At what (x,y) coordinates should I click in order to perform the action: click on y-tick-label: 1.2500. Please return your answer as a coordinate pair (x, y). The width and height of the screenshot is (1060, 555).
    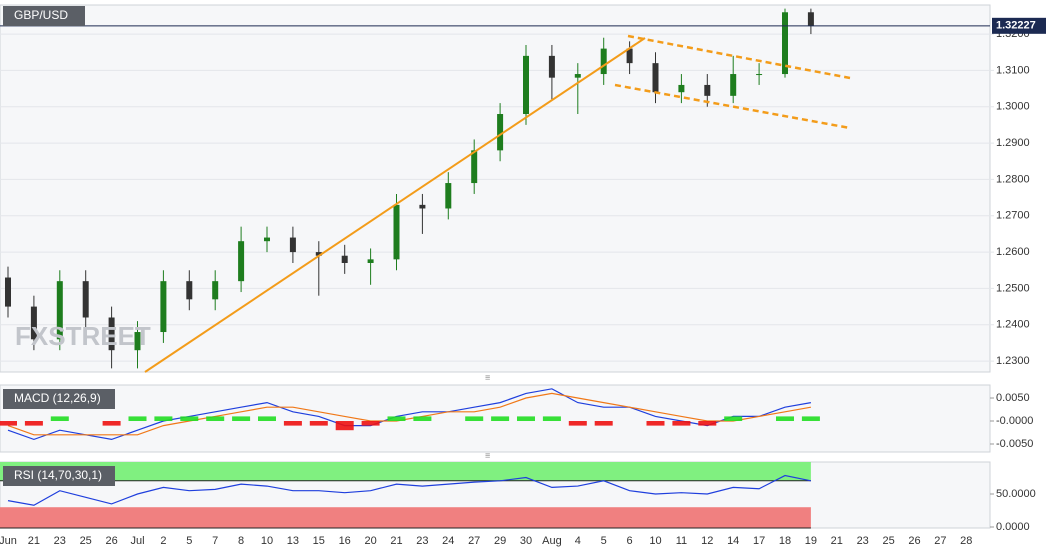
    Looking at the image, I should click on (1013, 288).